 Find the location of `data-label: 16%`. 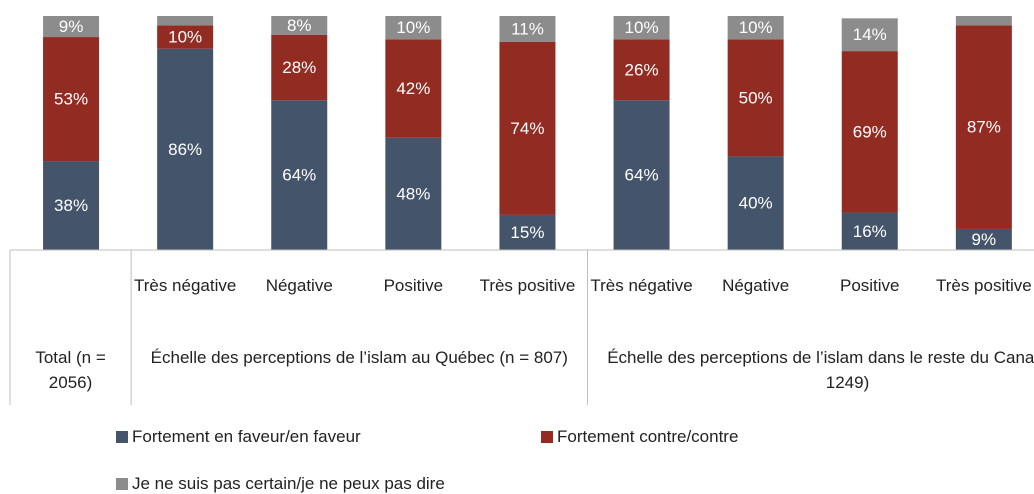

data-label: 16% is located at coordinates (870, 231).